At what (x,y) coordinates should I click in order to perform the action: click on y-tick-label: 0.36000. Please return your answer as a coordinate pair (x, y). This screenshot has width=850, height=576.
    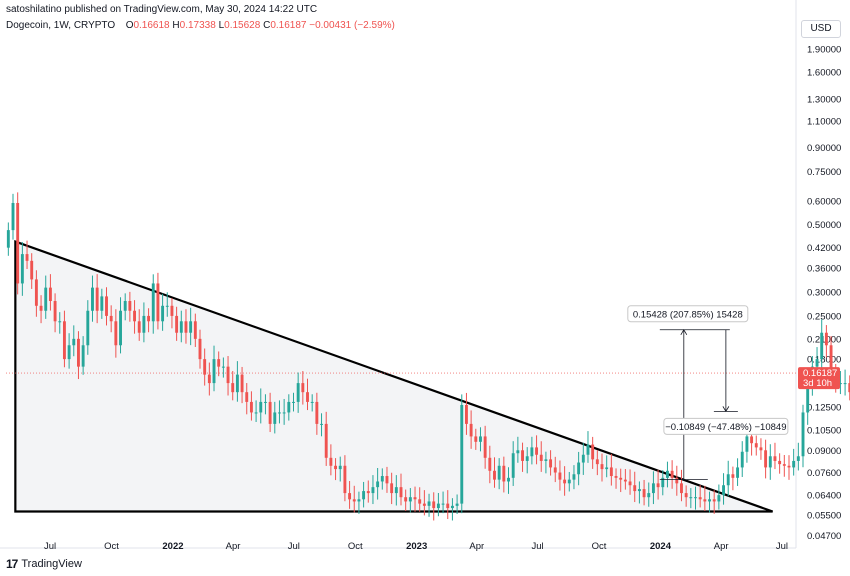
    Looking at the image, I should click on (824, 268).